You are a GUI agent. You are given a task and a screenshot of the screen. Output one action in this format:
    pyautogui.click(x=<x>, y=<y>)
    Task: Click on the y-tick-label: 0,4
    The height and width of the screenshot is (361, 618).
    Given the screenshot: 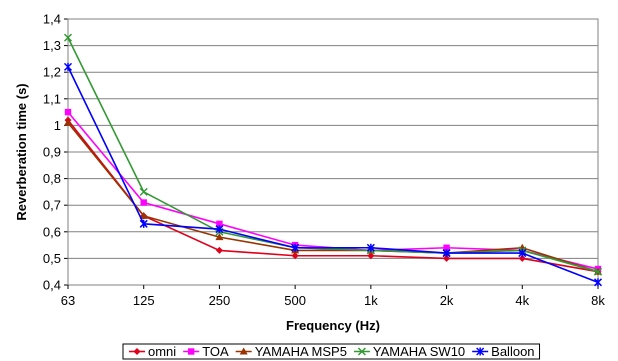 What is the action you would take?
    pyautogui.click(x=52, y=285)
    